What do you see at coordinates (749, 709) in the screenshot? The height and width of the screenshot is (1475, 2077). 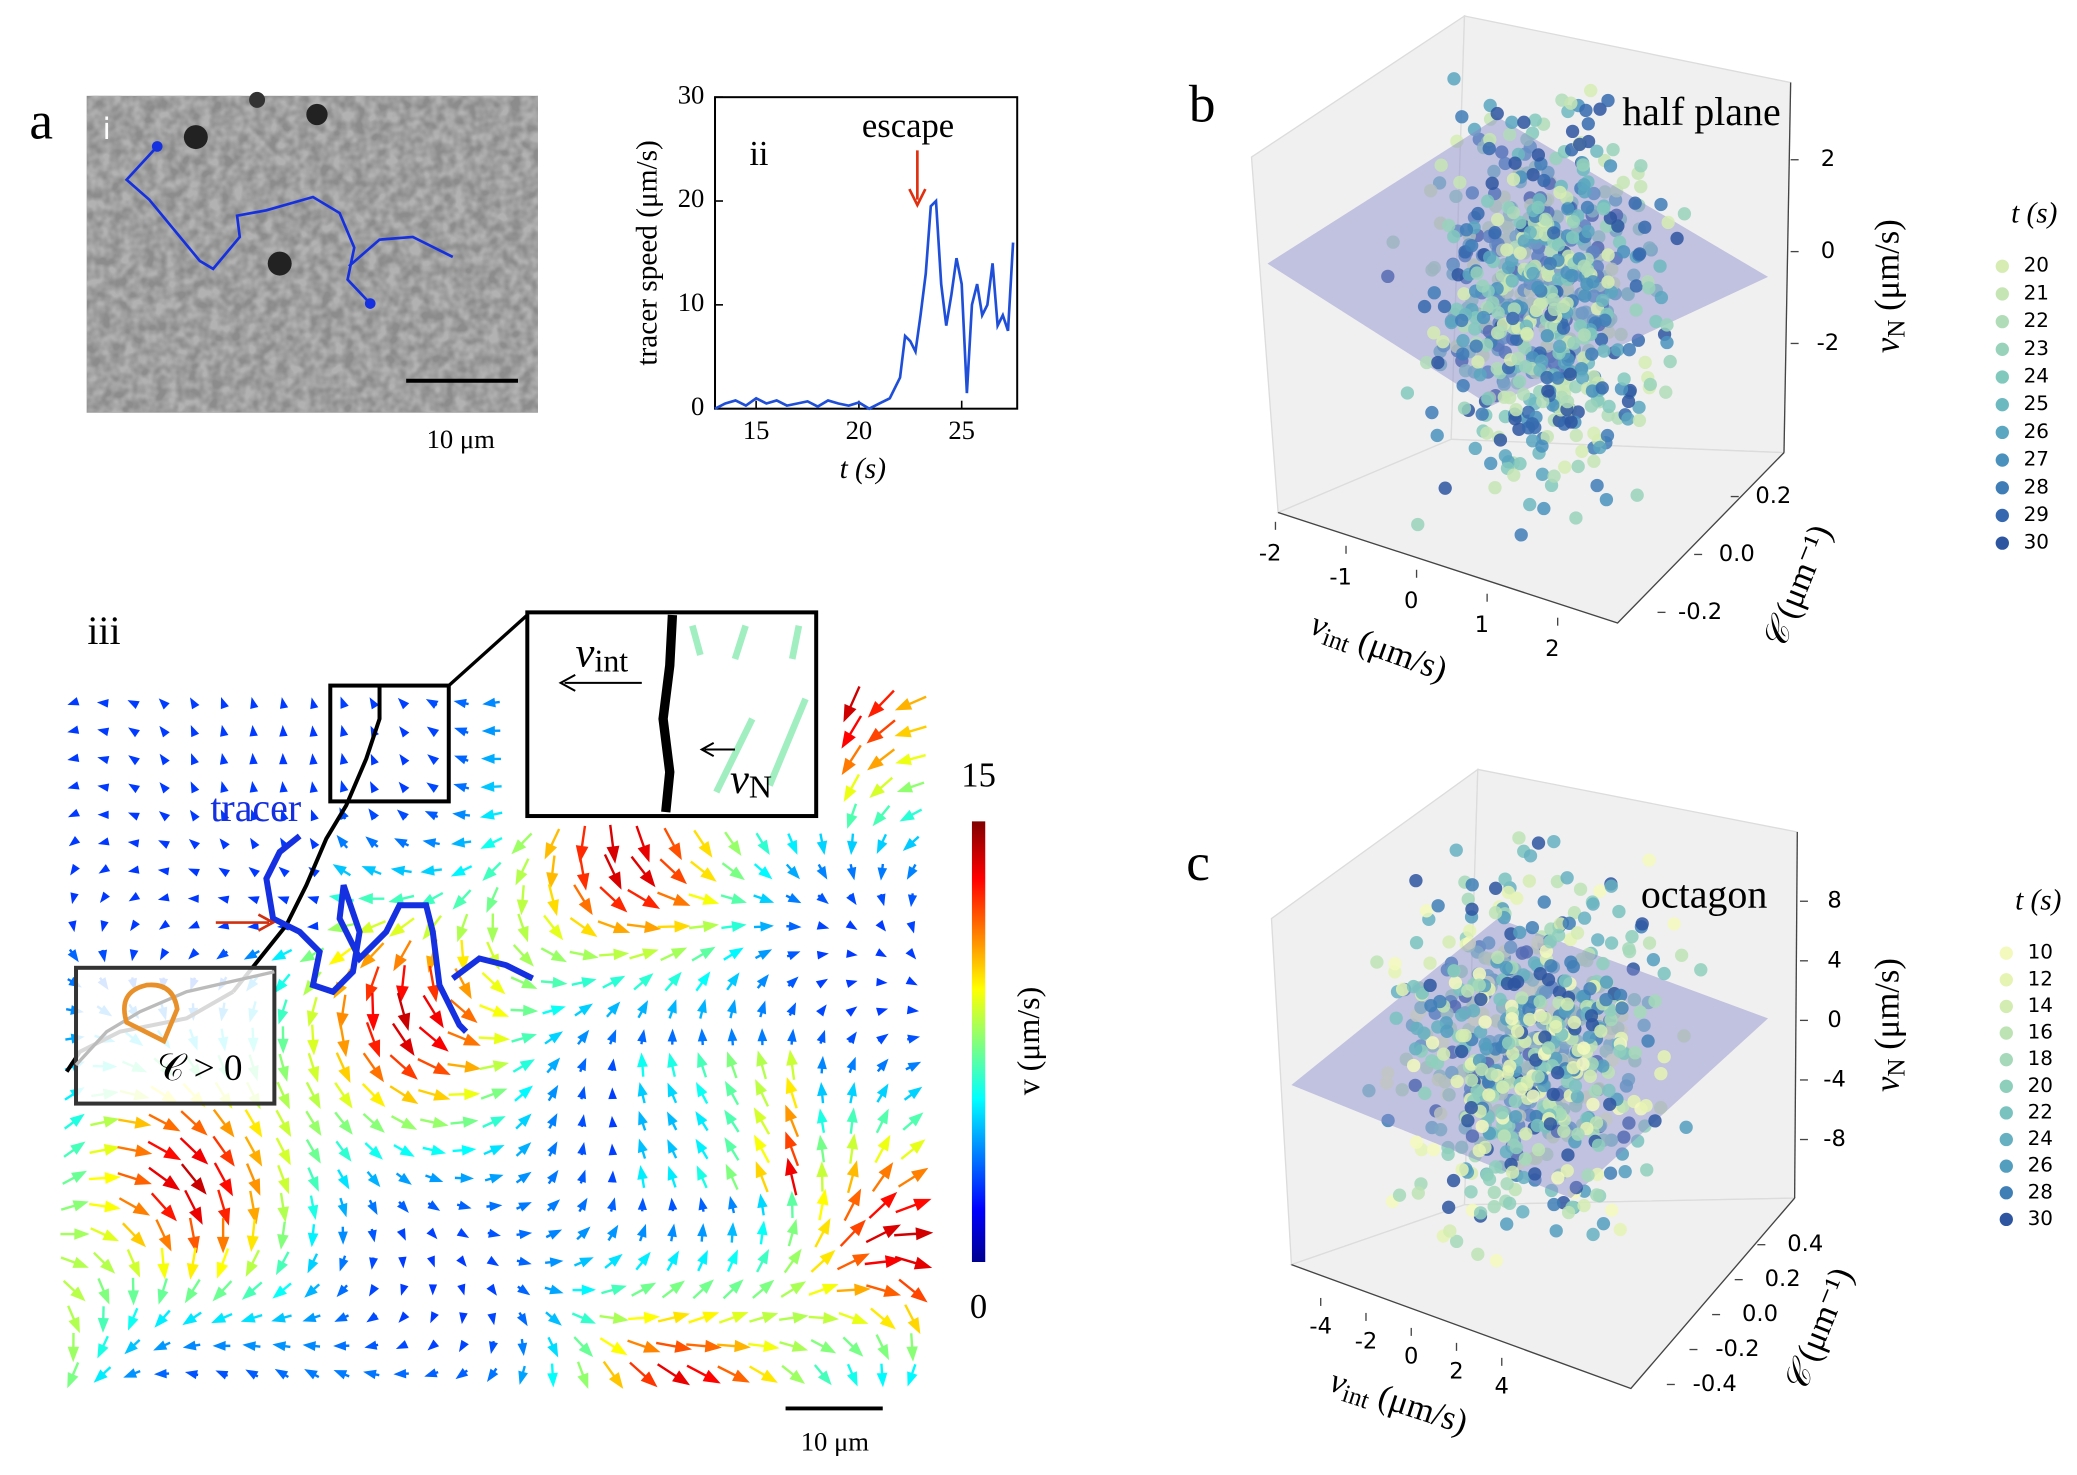 I see `inset-arrows` at bounding box center [749, 709].